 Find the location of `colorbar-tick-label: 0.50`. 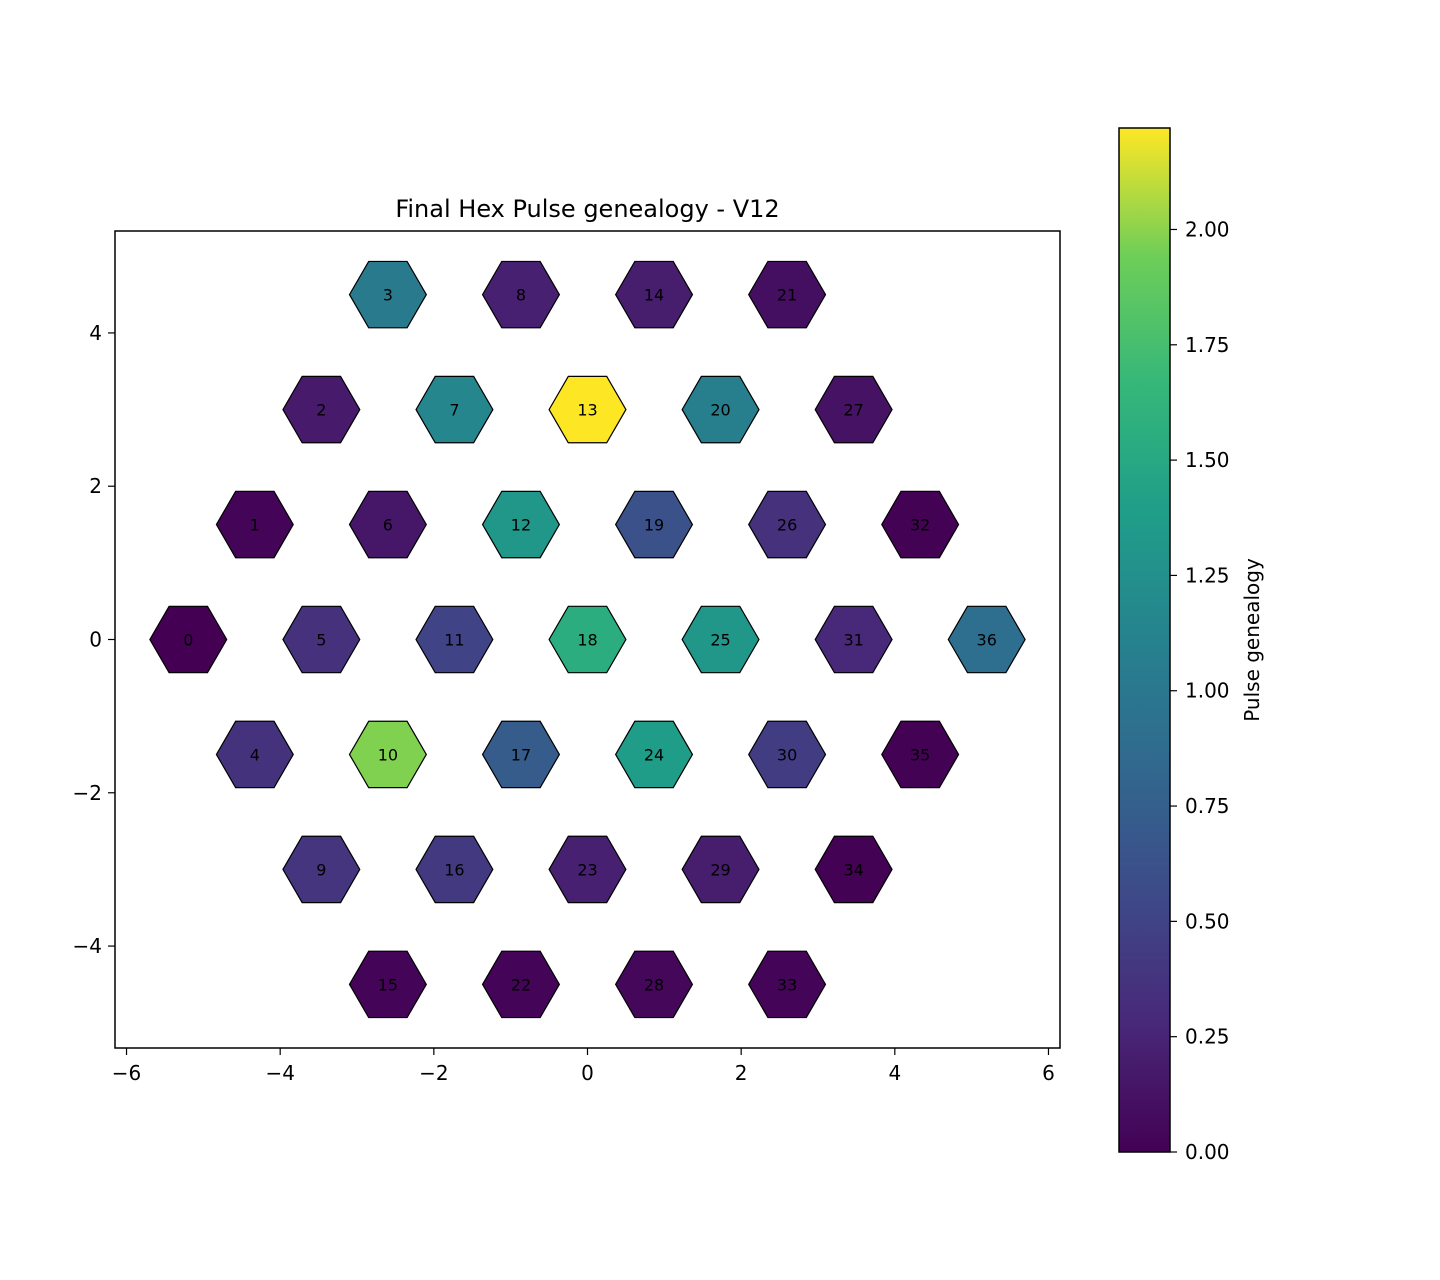

colorbar-tick-label: 0.50 is located at coordinates (1207, 921).